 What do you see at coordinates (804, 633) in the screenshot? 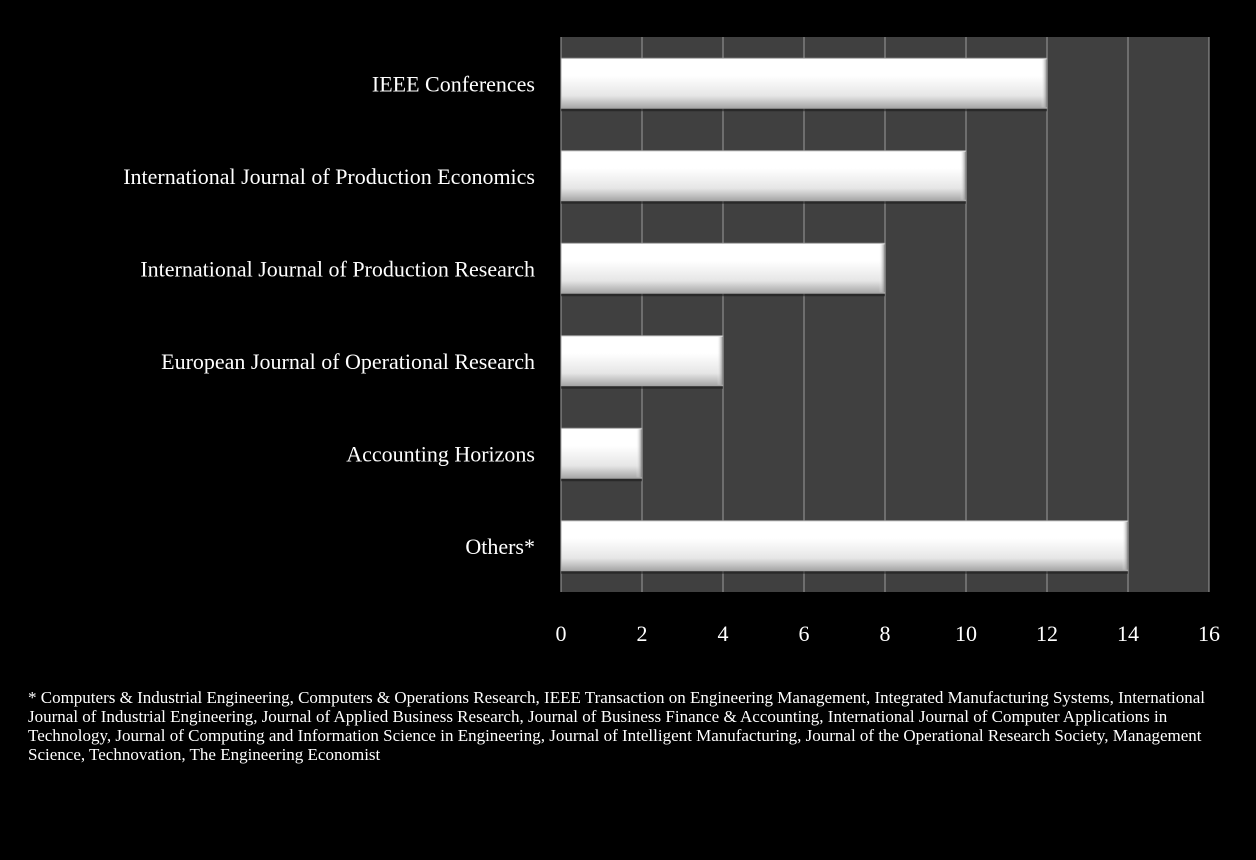
I see `x-tick-label-6: 6` at bounding box center [804, 633].